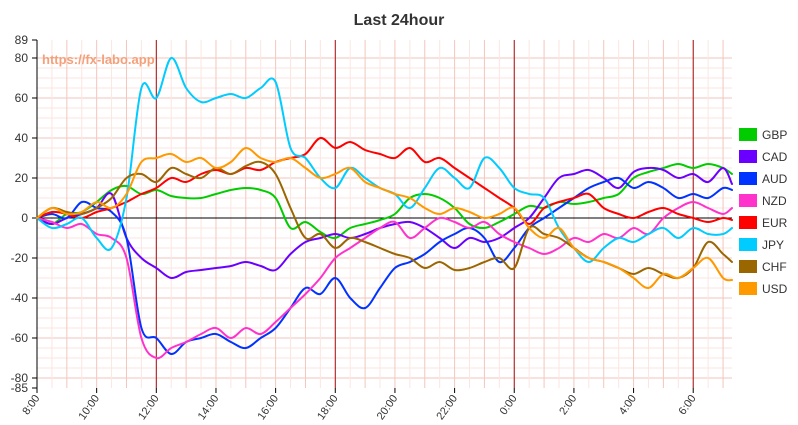 This screenshot has height=425, width=798. What do you see at coordinates (509, 405) in the screenshot?
I see `x-tick-label: 0:00` at bounding box center [509, 405].